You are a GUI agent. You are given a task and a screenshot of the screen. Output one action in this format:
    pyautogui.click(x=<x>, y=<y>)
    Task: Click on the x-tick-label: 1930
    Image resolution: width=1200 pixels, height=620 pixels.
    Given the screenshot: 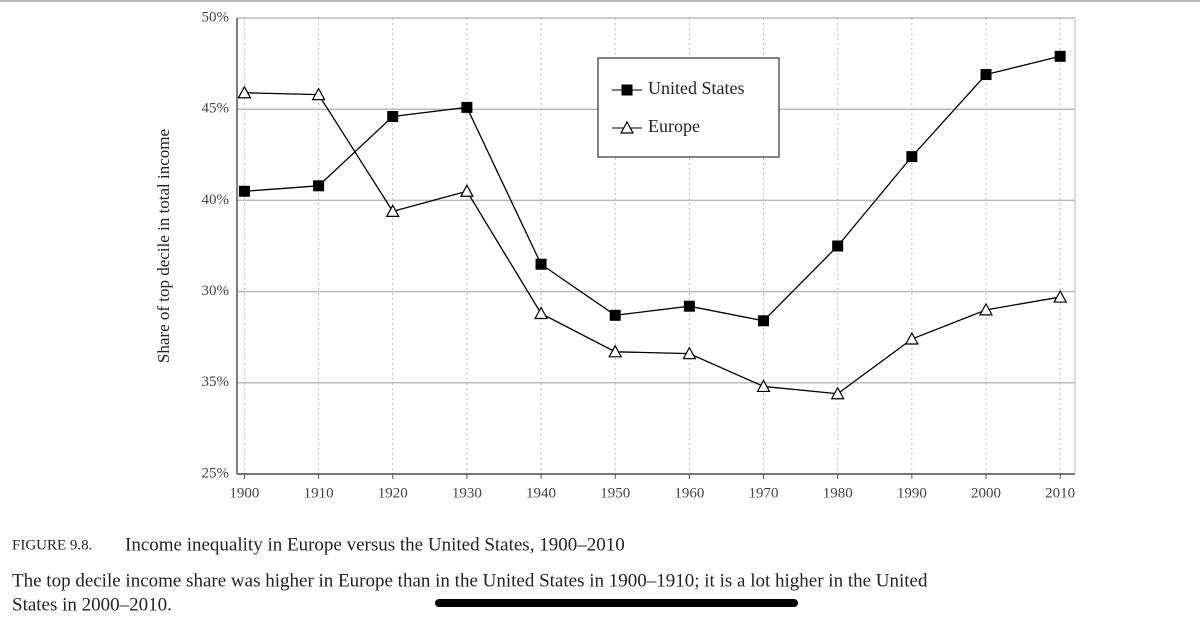 What is the action you would take?
    pyautogui.click(x=467, y=493)
    